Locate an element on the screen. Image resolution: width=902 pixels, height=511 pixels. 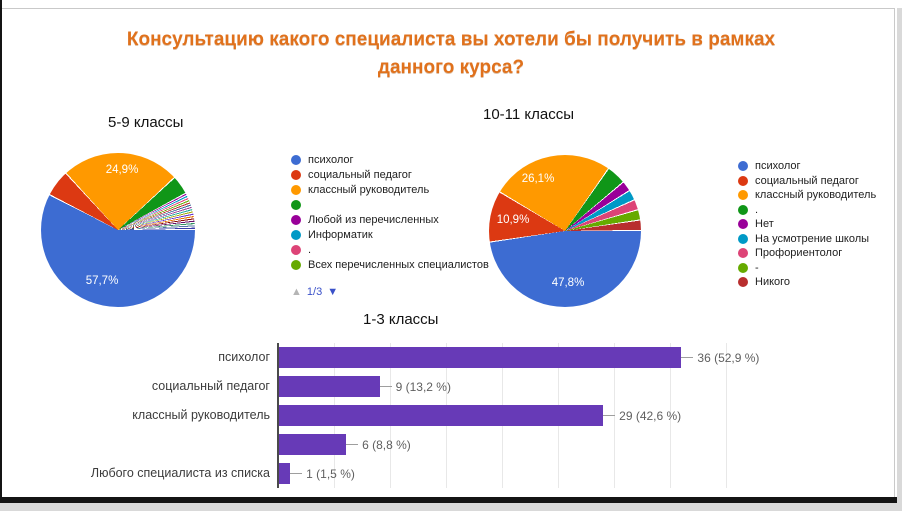
bar-category-label: классный руководитель is located at coordinates (201, 415).